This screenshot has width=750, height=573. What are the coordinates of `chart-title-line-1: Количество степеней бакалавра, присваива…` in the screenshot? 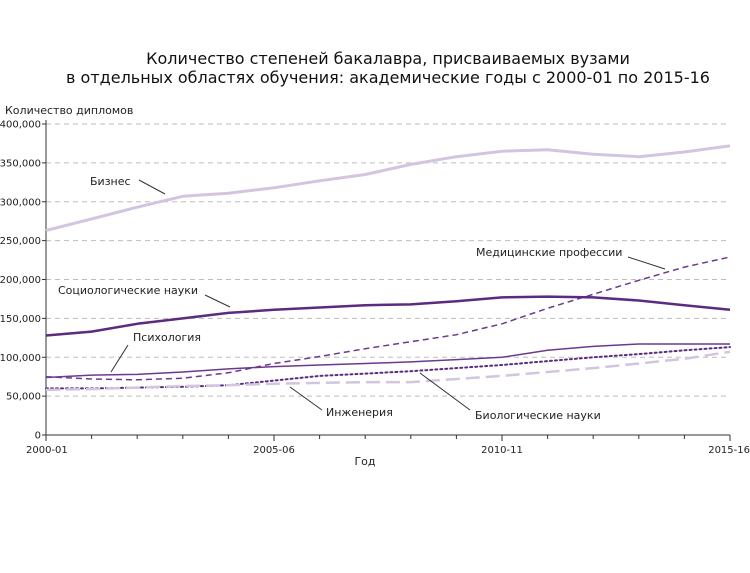 It's located at (388, 58).